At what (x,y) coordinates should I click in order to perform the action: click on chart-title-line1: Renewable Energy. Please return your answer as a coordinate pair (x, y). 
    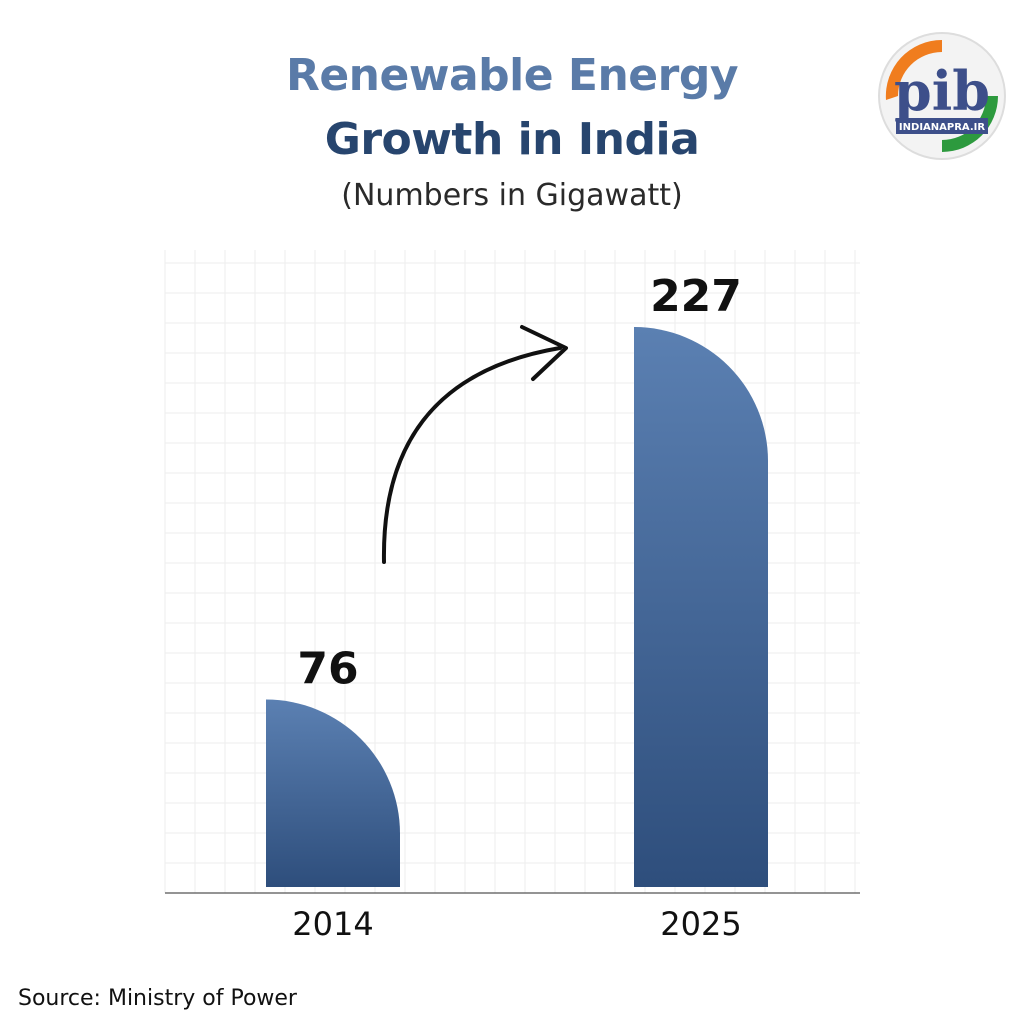
    Looking at the image, I should click on (512, 75).